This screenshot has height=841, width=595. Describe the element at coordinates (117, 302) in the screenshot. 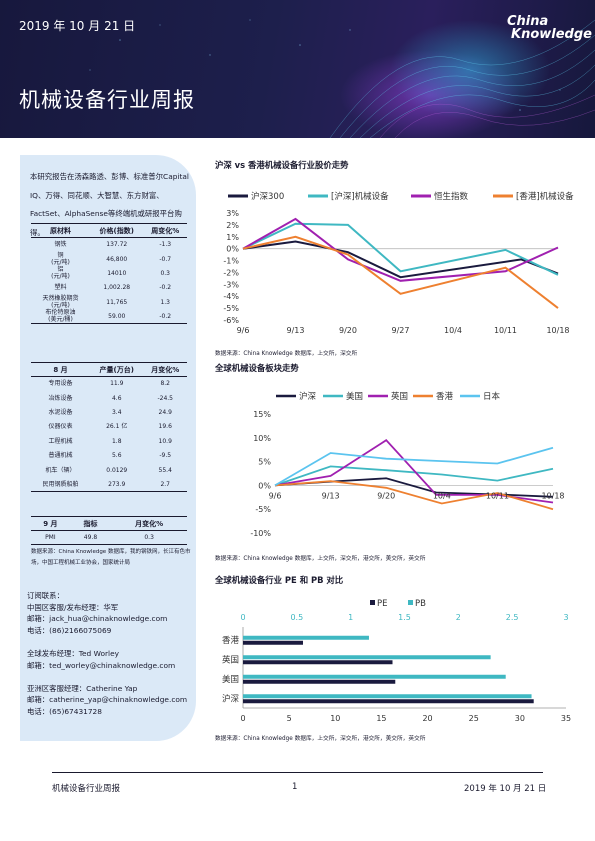

I see `table-cell: 11,765` at that location.